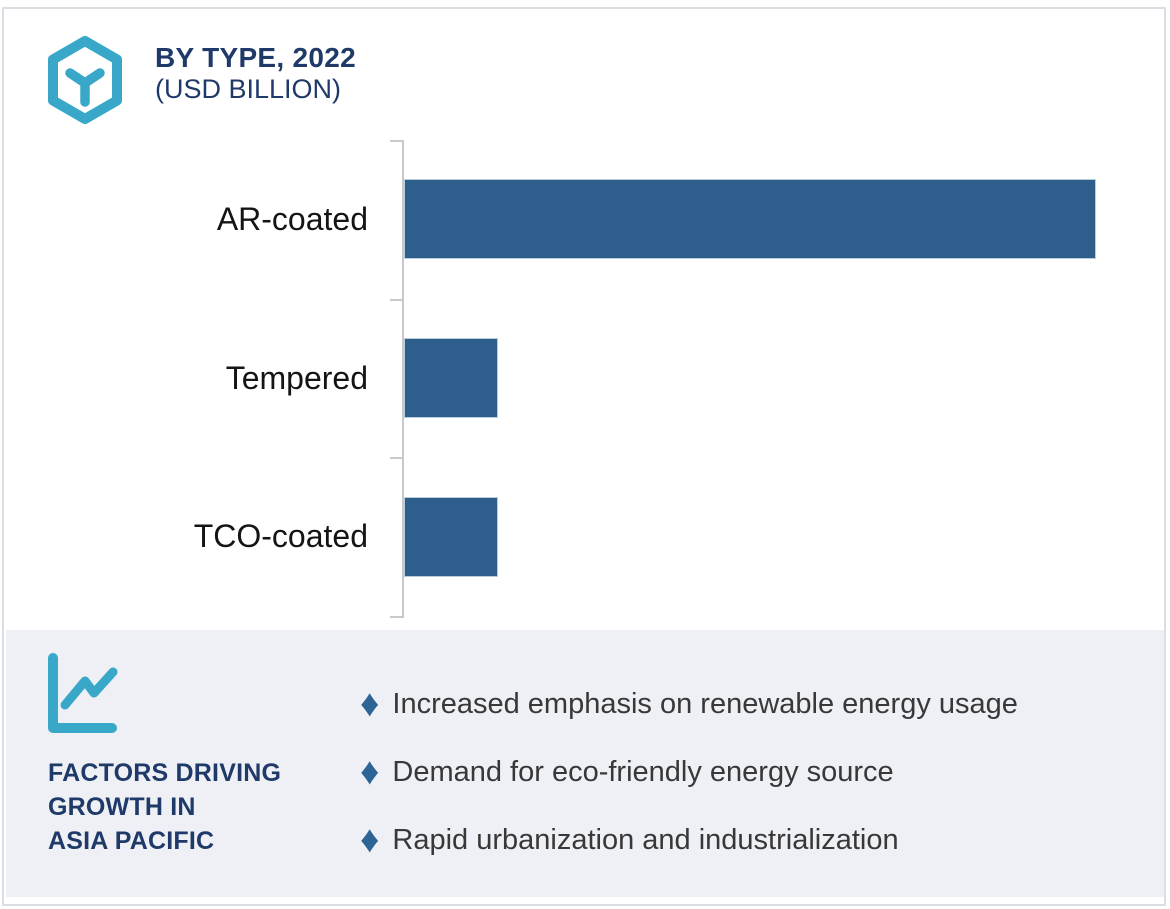  Describe the element at coordinates (292, 219) in the screenshot. I see `bar-label: AR-coated` at that location.